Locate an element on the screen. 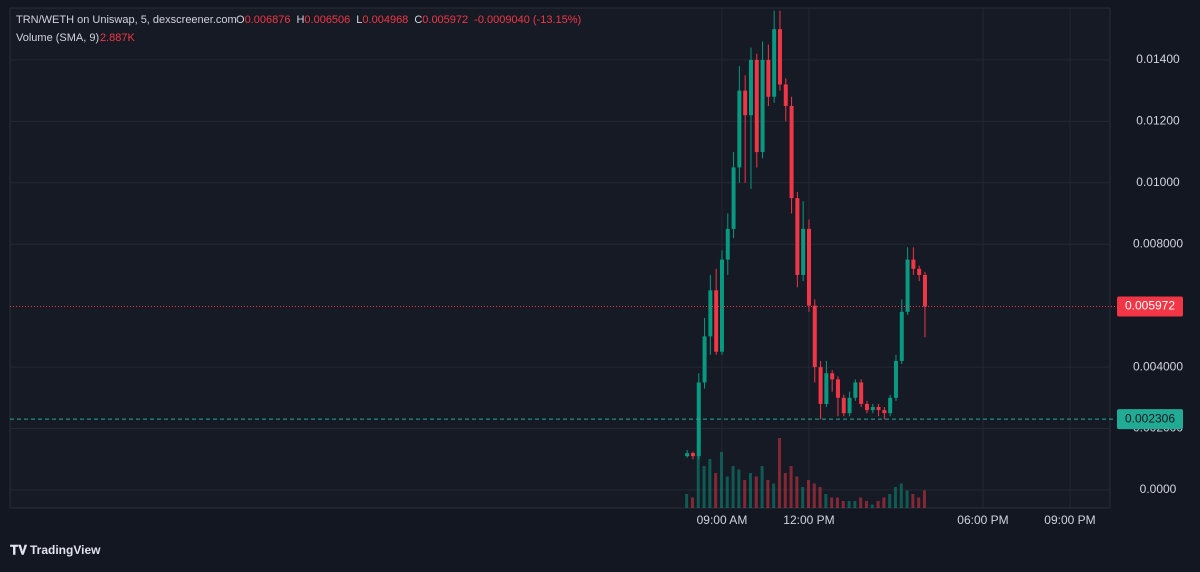  brand-logo: 𝐓𝐕 is located at coordinates (18, 549).